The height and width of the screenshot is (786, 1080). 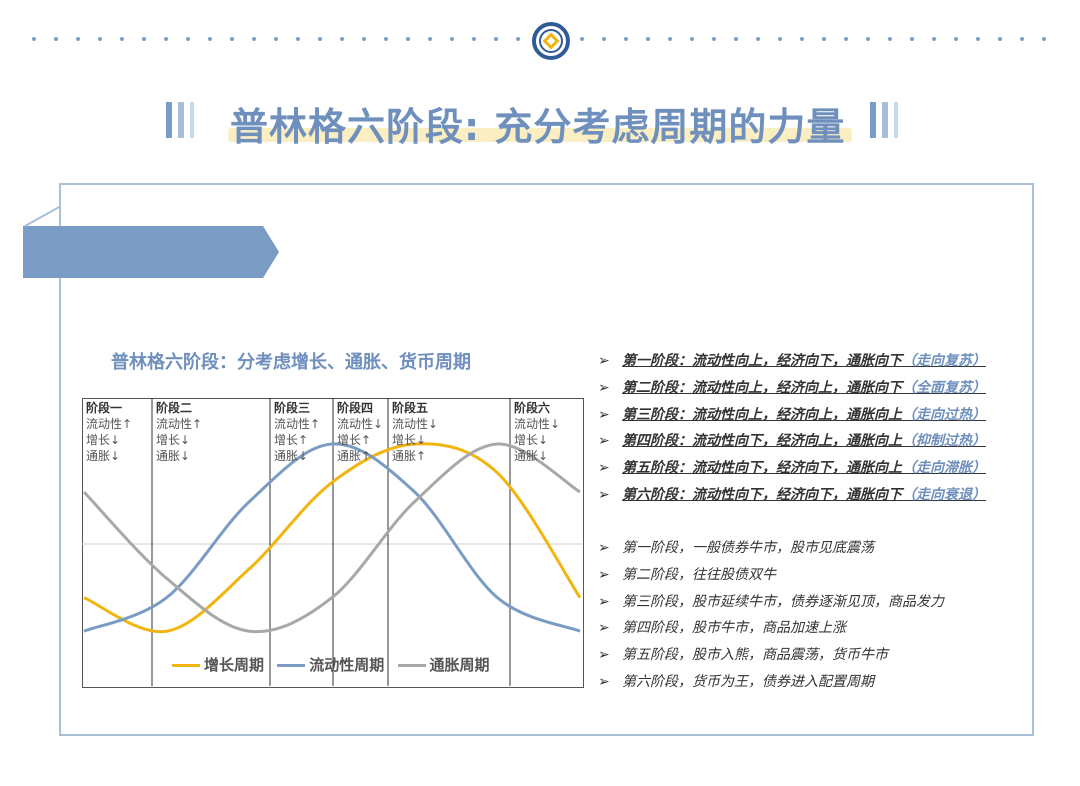 What do you see at coordinates (415, 432) in the screenshot?
I see `phase-label: 阶段五流动性↓ 增长↓ 通胀↑` at bounding box center [415, 432].